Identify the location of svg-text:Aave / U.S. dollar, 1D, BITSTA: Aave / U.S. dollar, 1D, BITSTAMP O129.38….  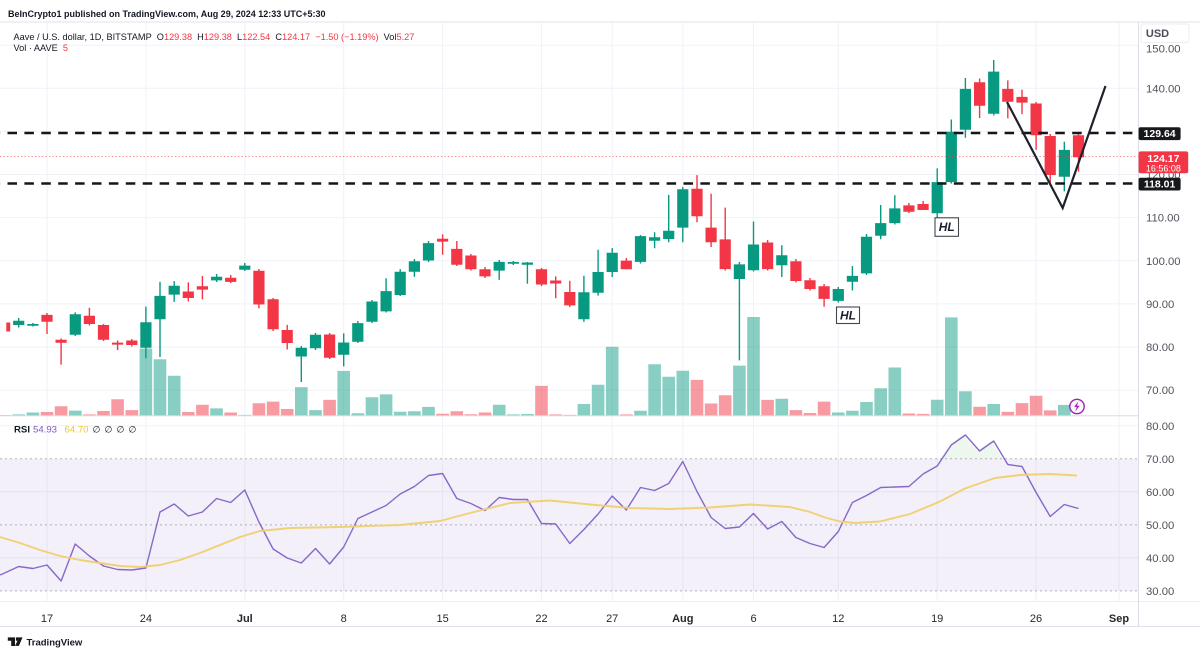
(214, 37).